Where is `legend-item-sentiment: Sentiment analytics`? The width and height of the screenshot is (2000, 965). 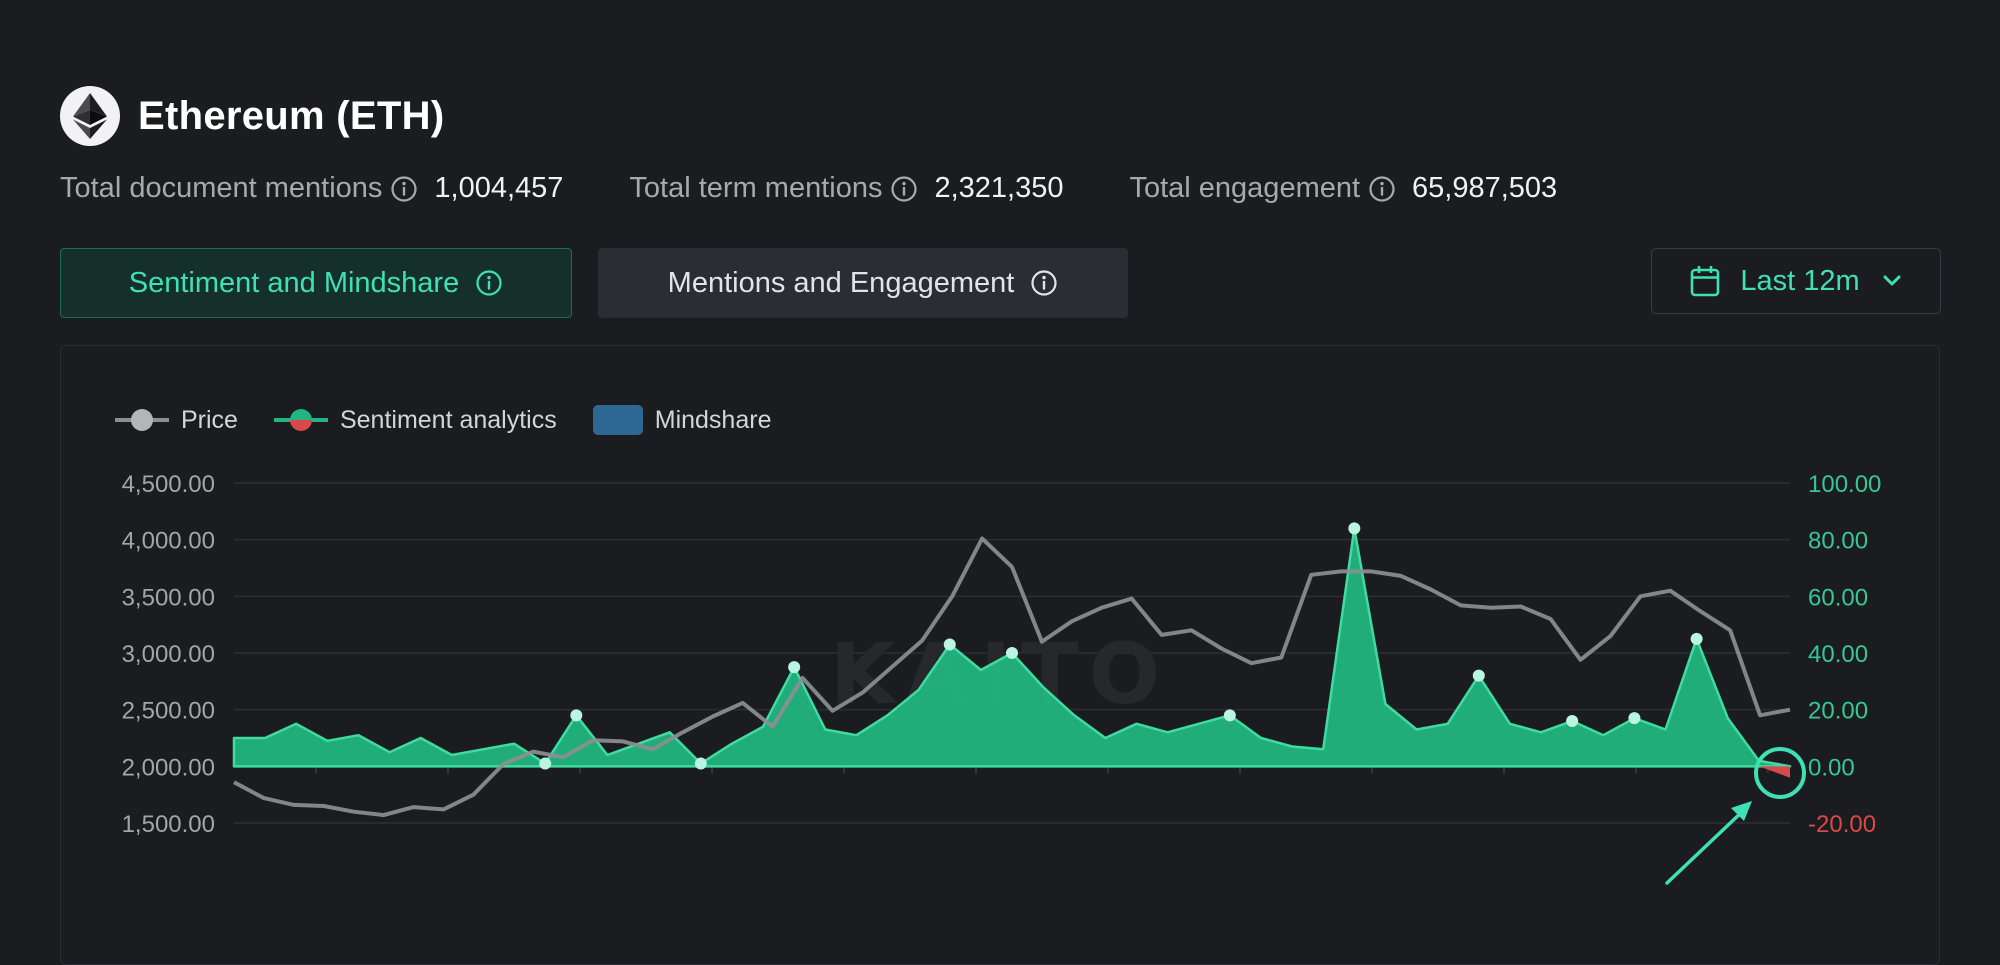
legend-item-sentiment: Sentiment analytics is located at coordinates (415, 420).